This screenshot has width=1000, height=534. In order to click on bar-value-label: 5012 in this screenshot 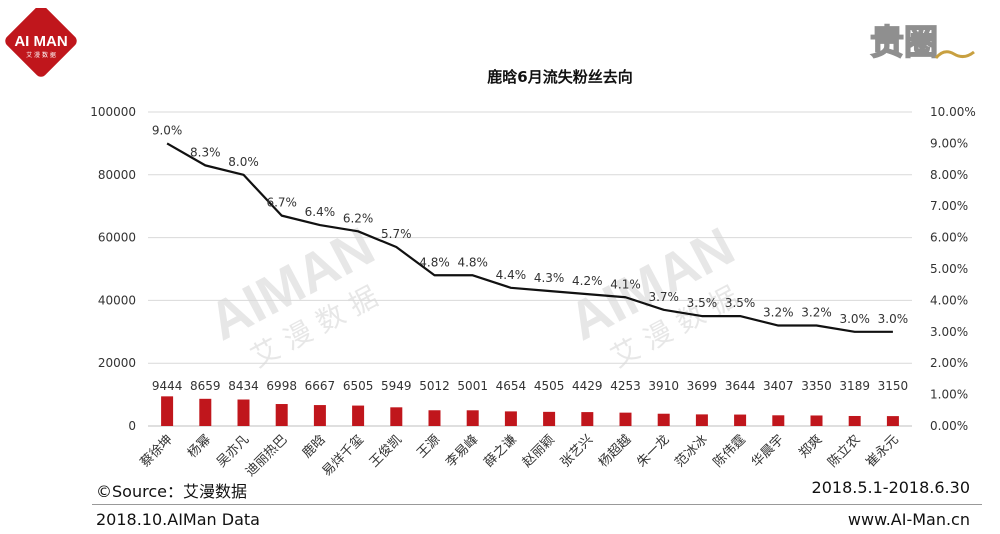, I will do `click(434, 386)`.